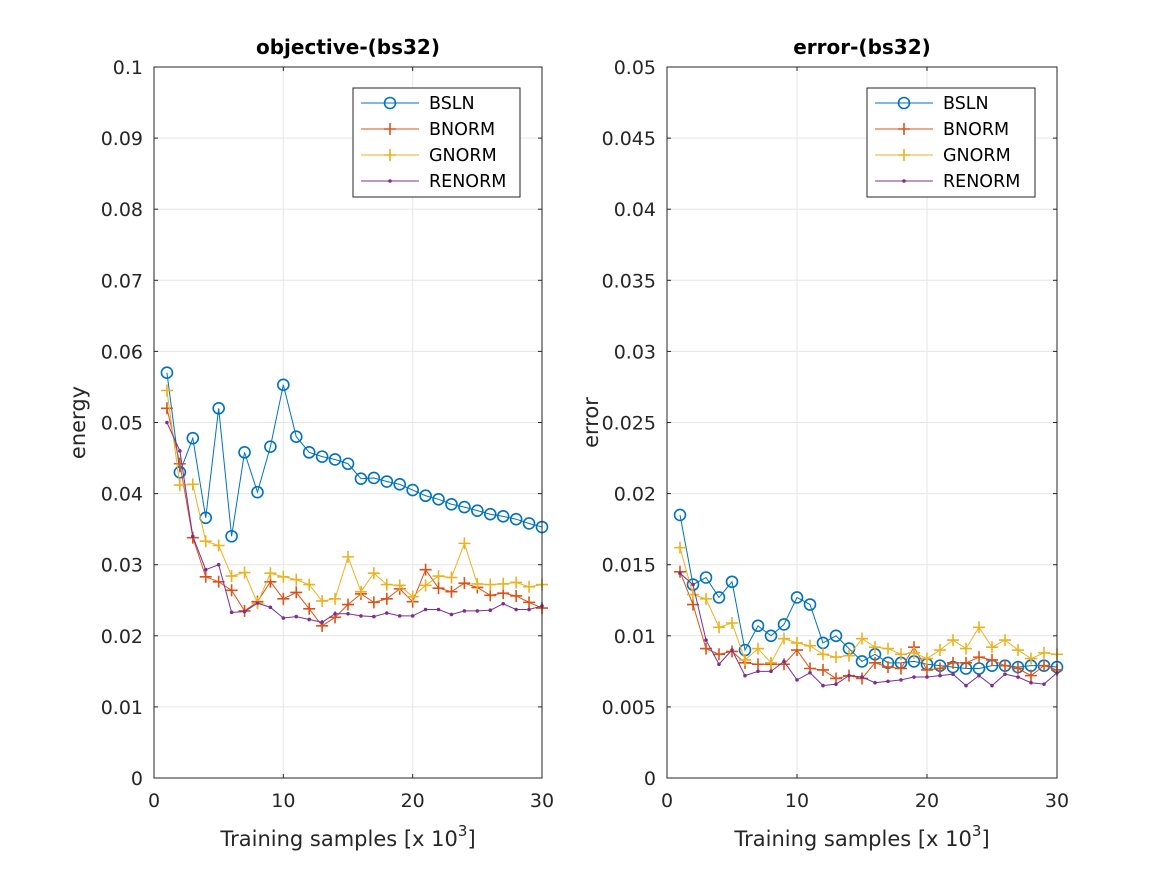 This screenshot has width=1167, height=875. I want to click on y-axis-label: energy, so click(78, 422).